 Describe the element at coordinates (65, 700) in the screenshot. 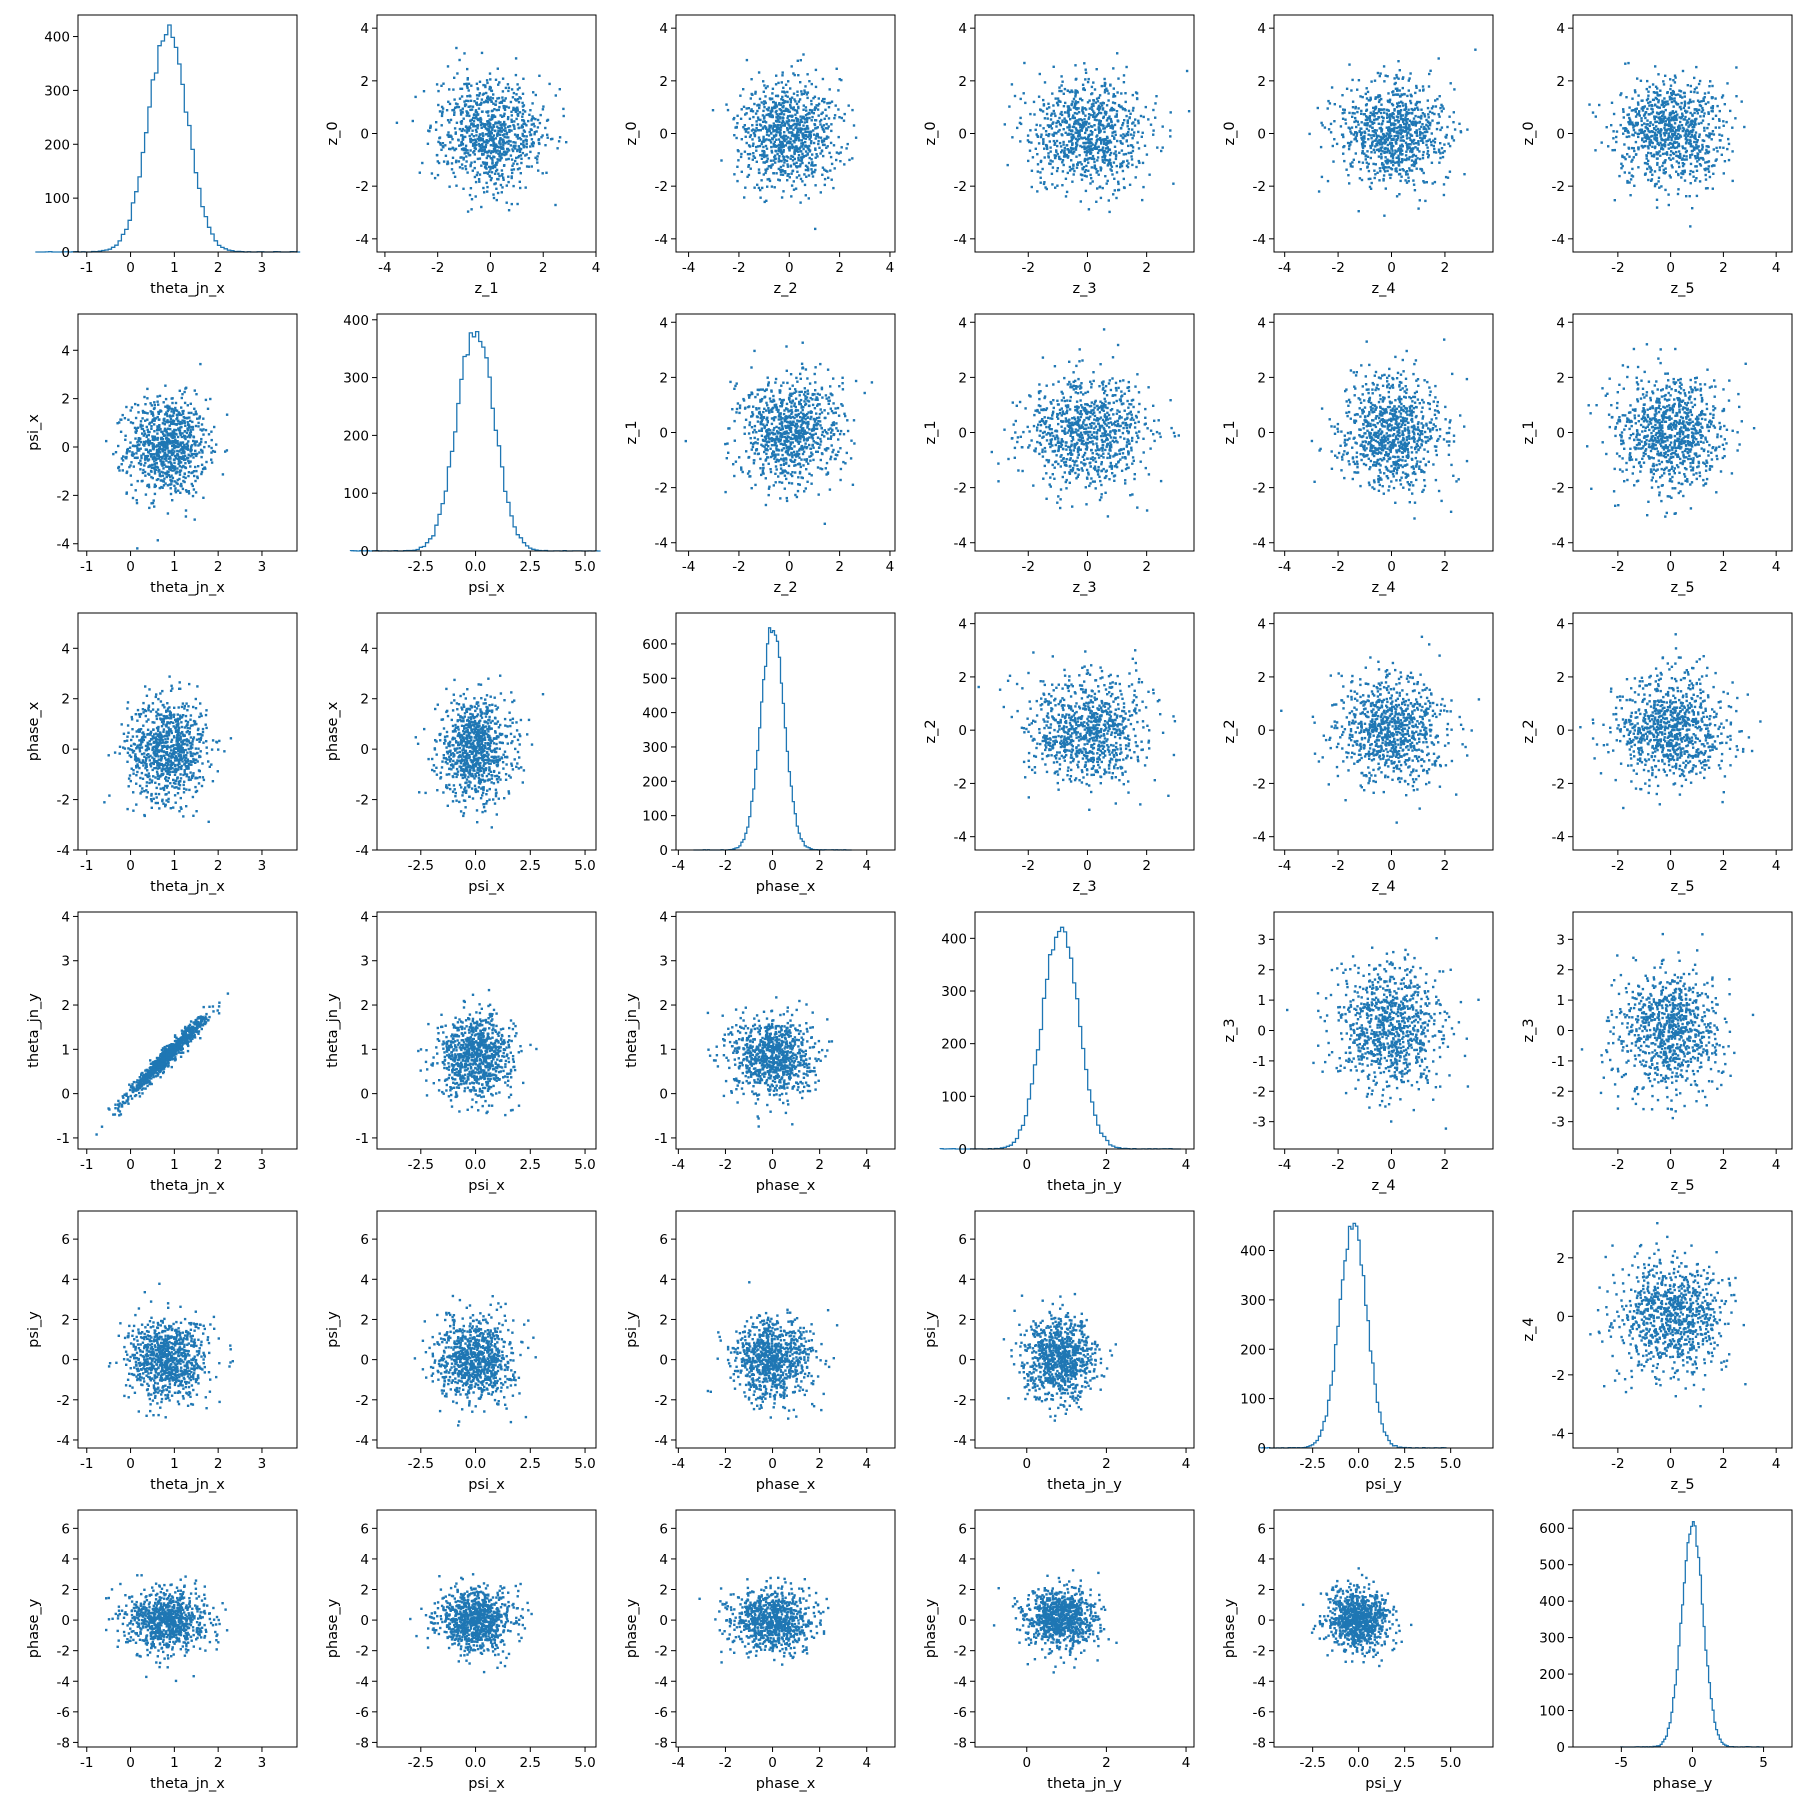

I see `y-tick-label: 2` at that location.